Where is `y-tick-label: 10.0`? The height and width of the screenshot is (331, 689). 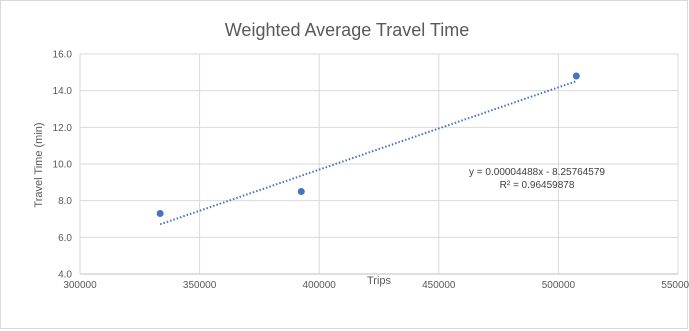
y-tick-label: 10.0 is located at coordinates (63, 165).